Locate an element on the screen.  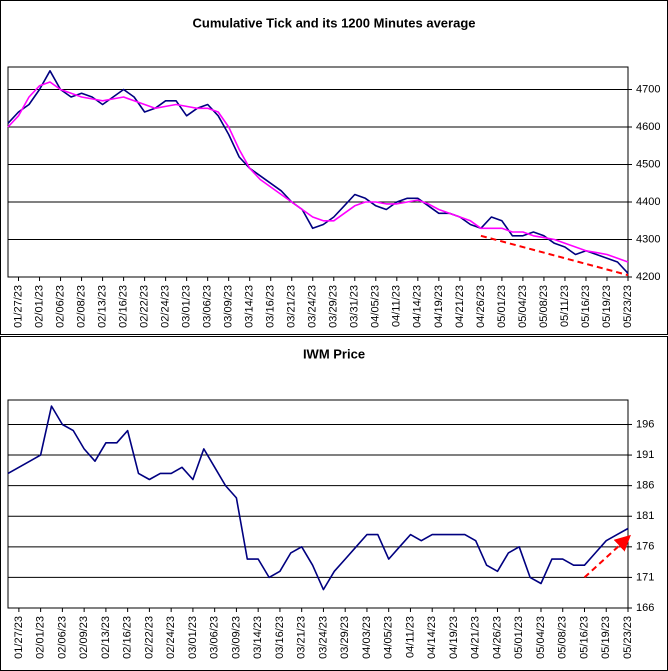
x-tick-label: 04/03/23 is located at coordinates (367, 637).